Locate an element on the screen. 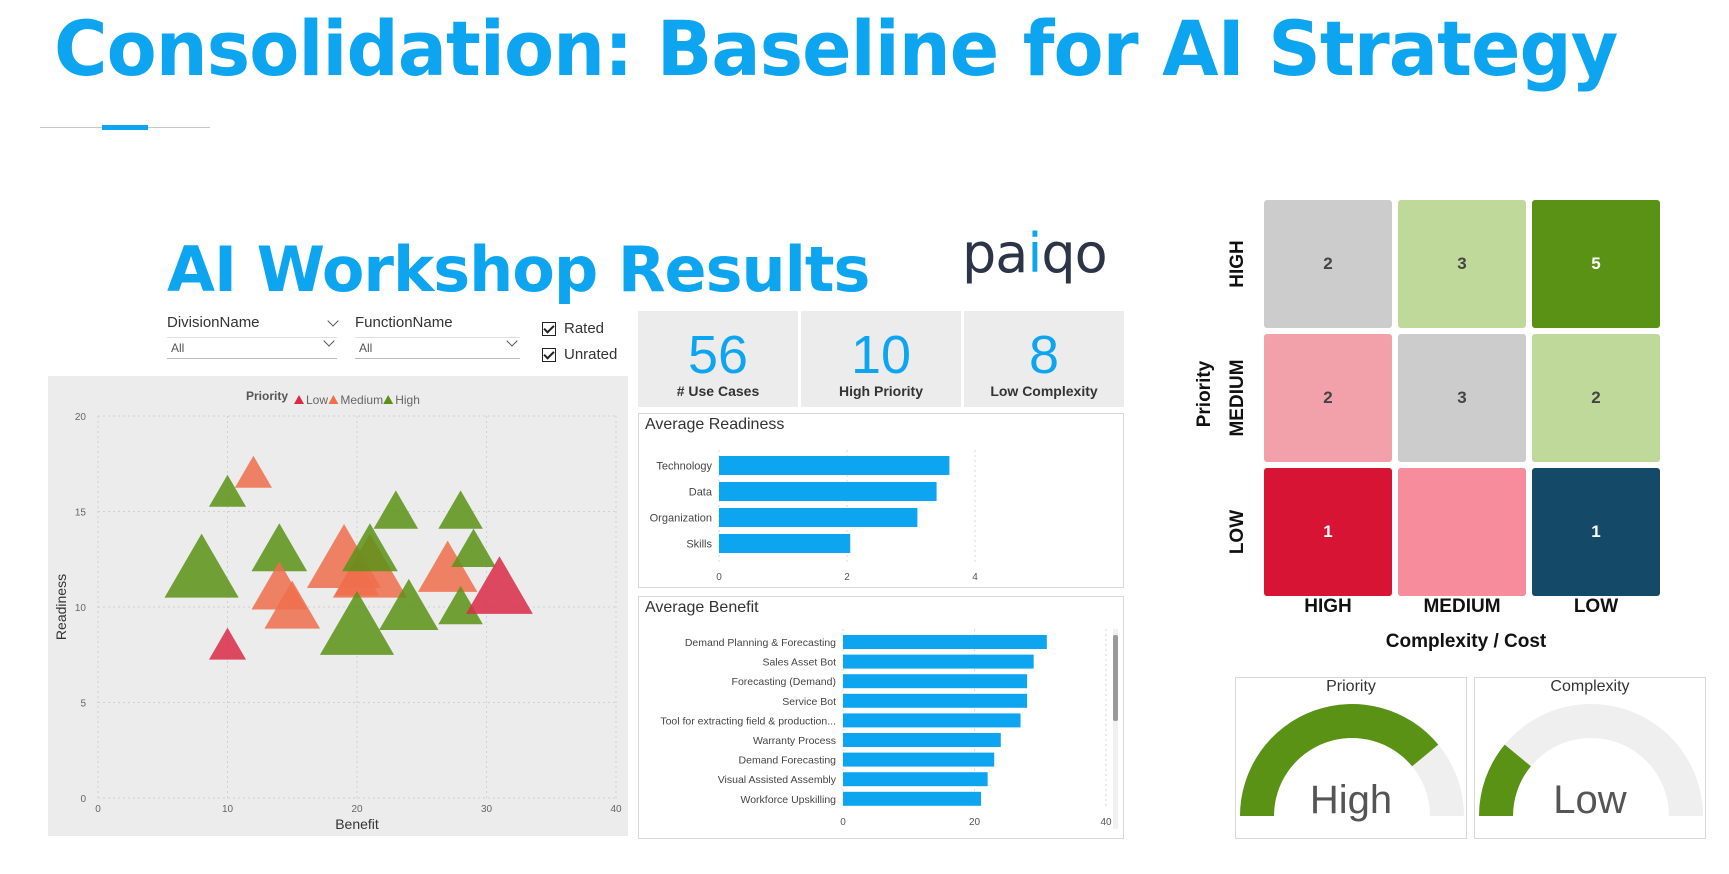 Image resolution: width=1729 pixels, height=874 pixels. x-tick-label: 20 is located at coordinates (975, 822).